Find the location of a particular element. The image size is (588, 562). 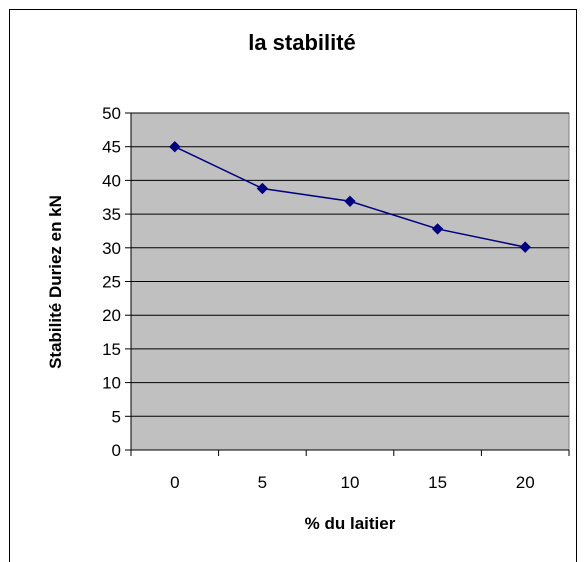

y-tick-label: 30 is located at coordinates (111, 248).